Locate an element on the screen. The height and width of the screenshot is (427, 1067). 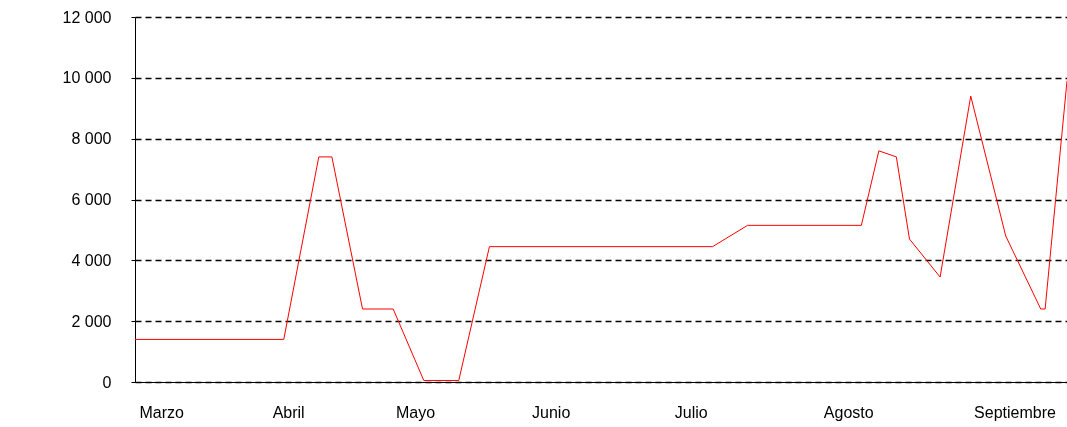
y-tick-label: 4 000 is located at coordinates (91, 260).